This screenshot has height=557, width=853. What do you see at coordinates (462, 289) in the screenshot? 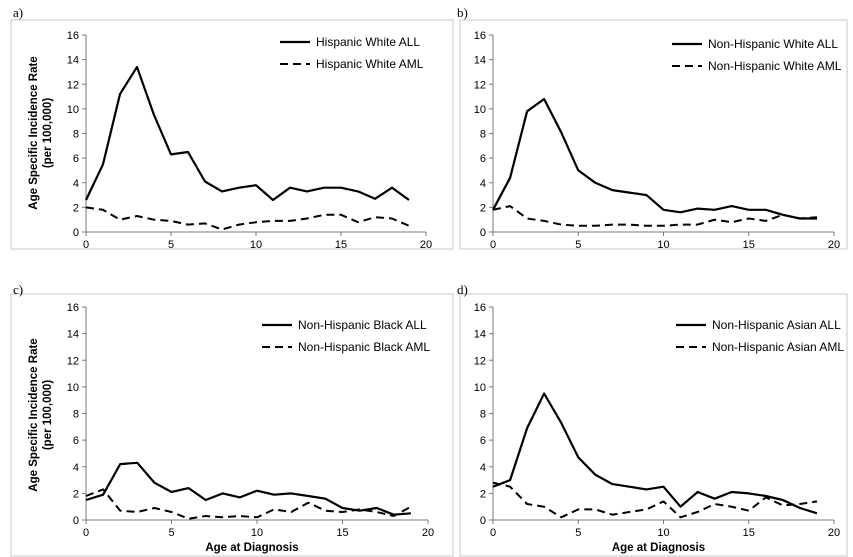
I see `panel-label: d)` at bounding box center [462, 289].